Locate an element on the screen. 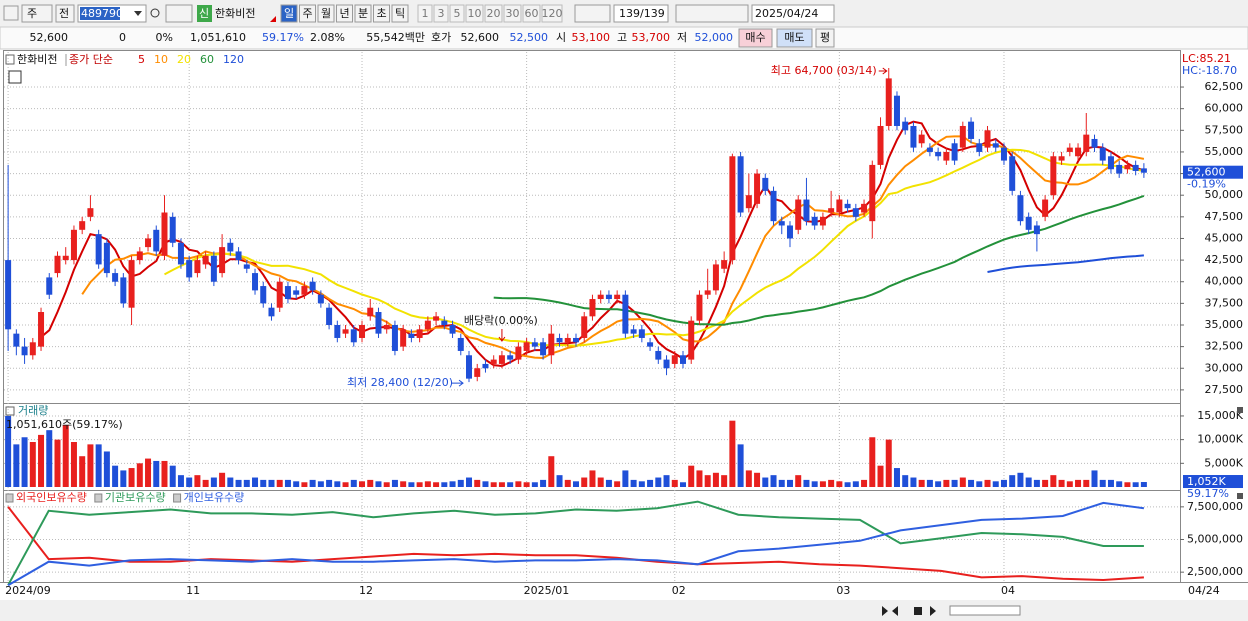 The image size is (1248, 621). mode-button is located at coordinates (65, 13).